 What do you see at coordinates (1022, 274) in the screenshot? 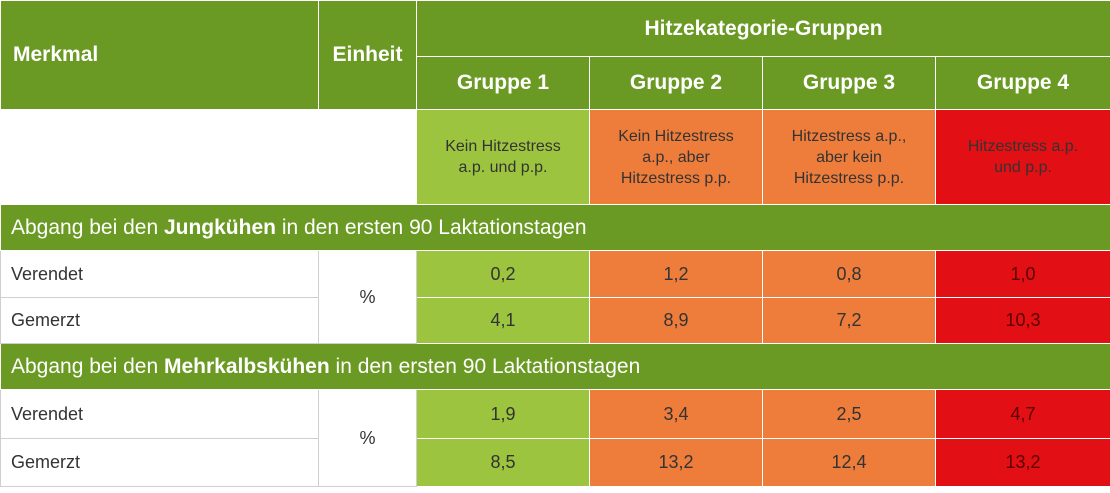
I see `value-cell: 1,0` at bounding box center [1022, 274].